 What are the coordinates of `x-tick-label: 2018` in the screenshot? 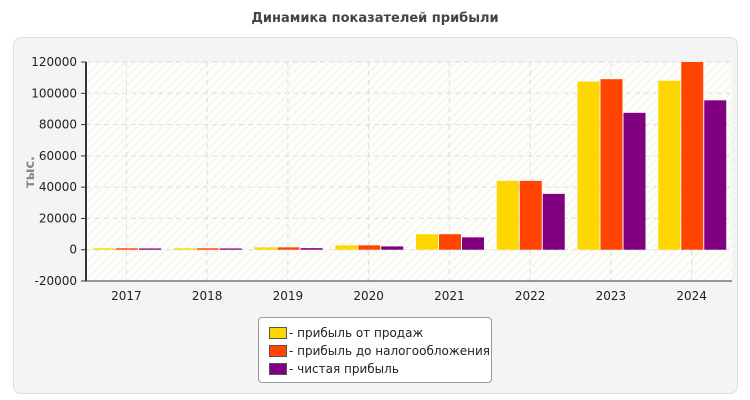 It's located at (207, 296).